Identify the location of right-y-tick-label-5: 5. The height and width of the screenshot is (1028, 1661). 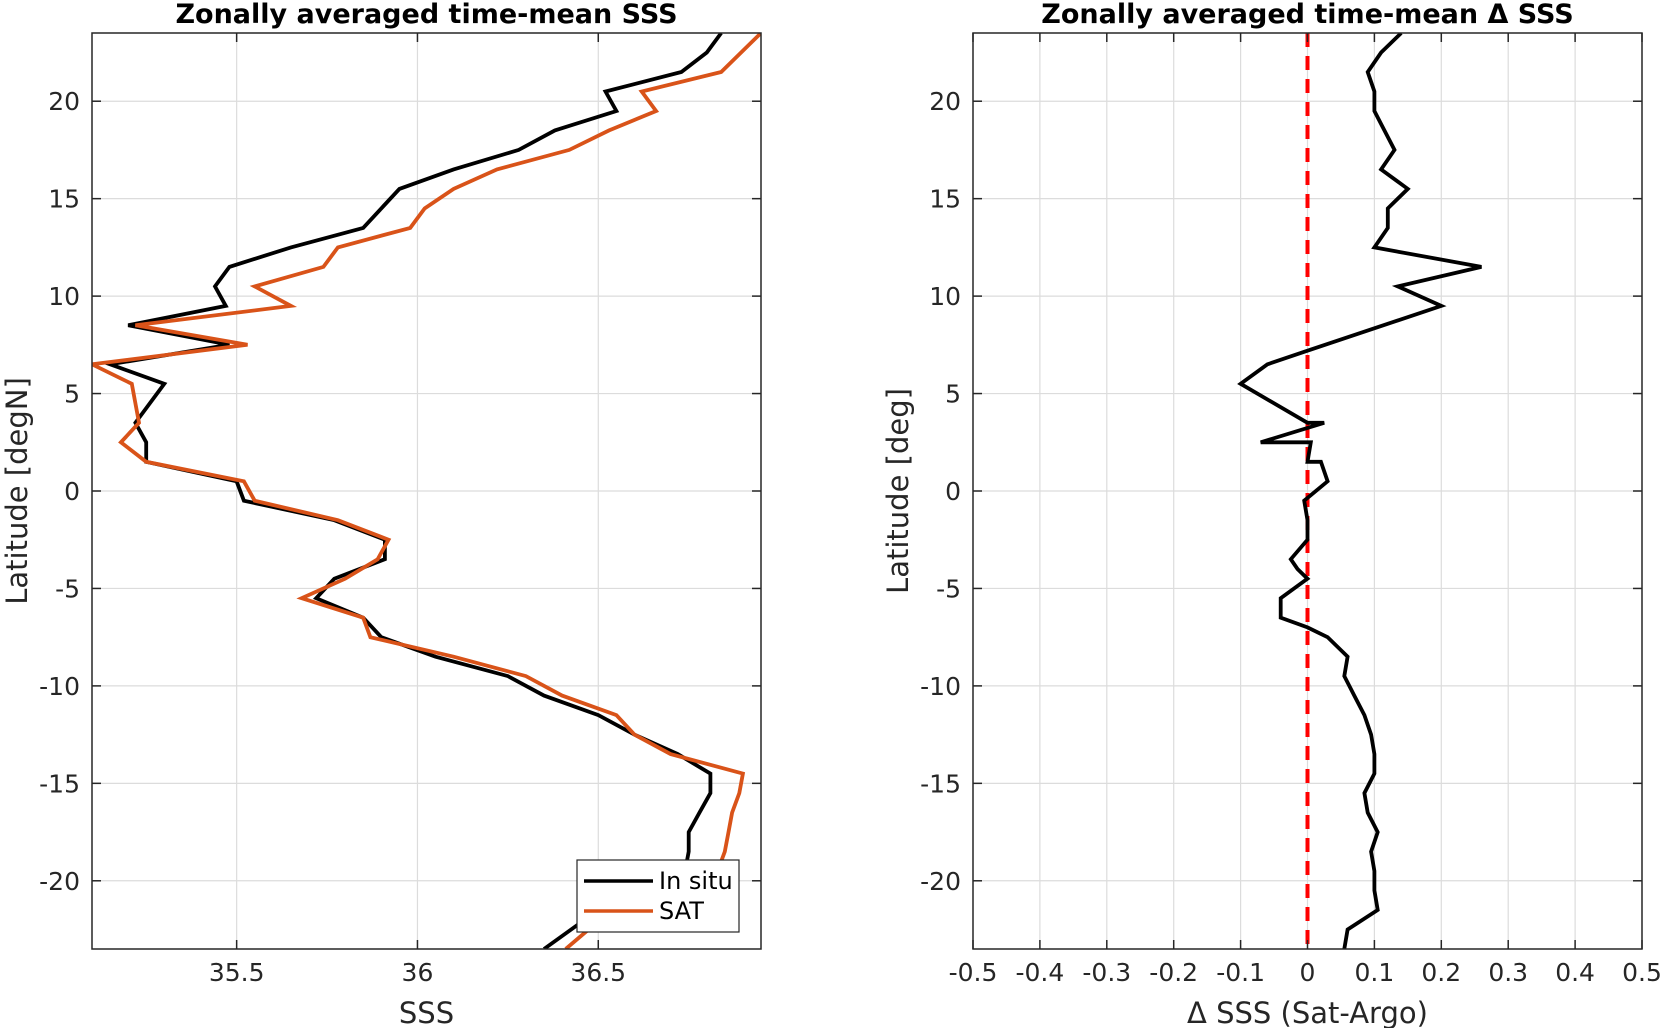
(953, 394).